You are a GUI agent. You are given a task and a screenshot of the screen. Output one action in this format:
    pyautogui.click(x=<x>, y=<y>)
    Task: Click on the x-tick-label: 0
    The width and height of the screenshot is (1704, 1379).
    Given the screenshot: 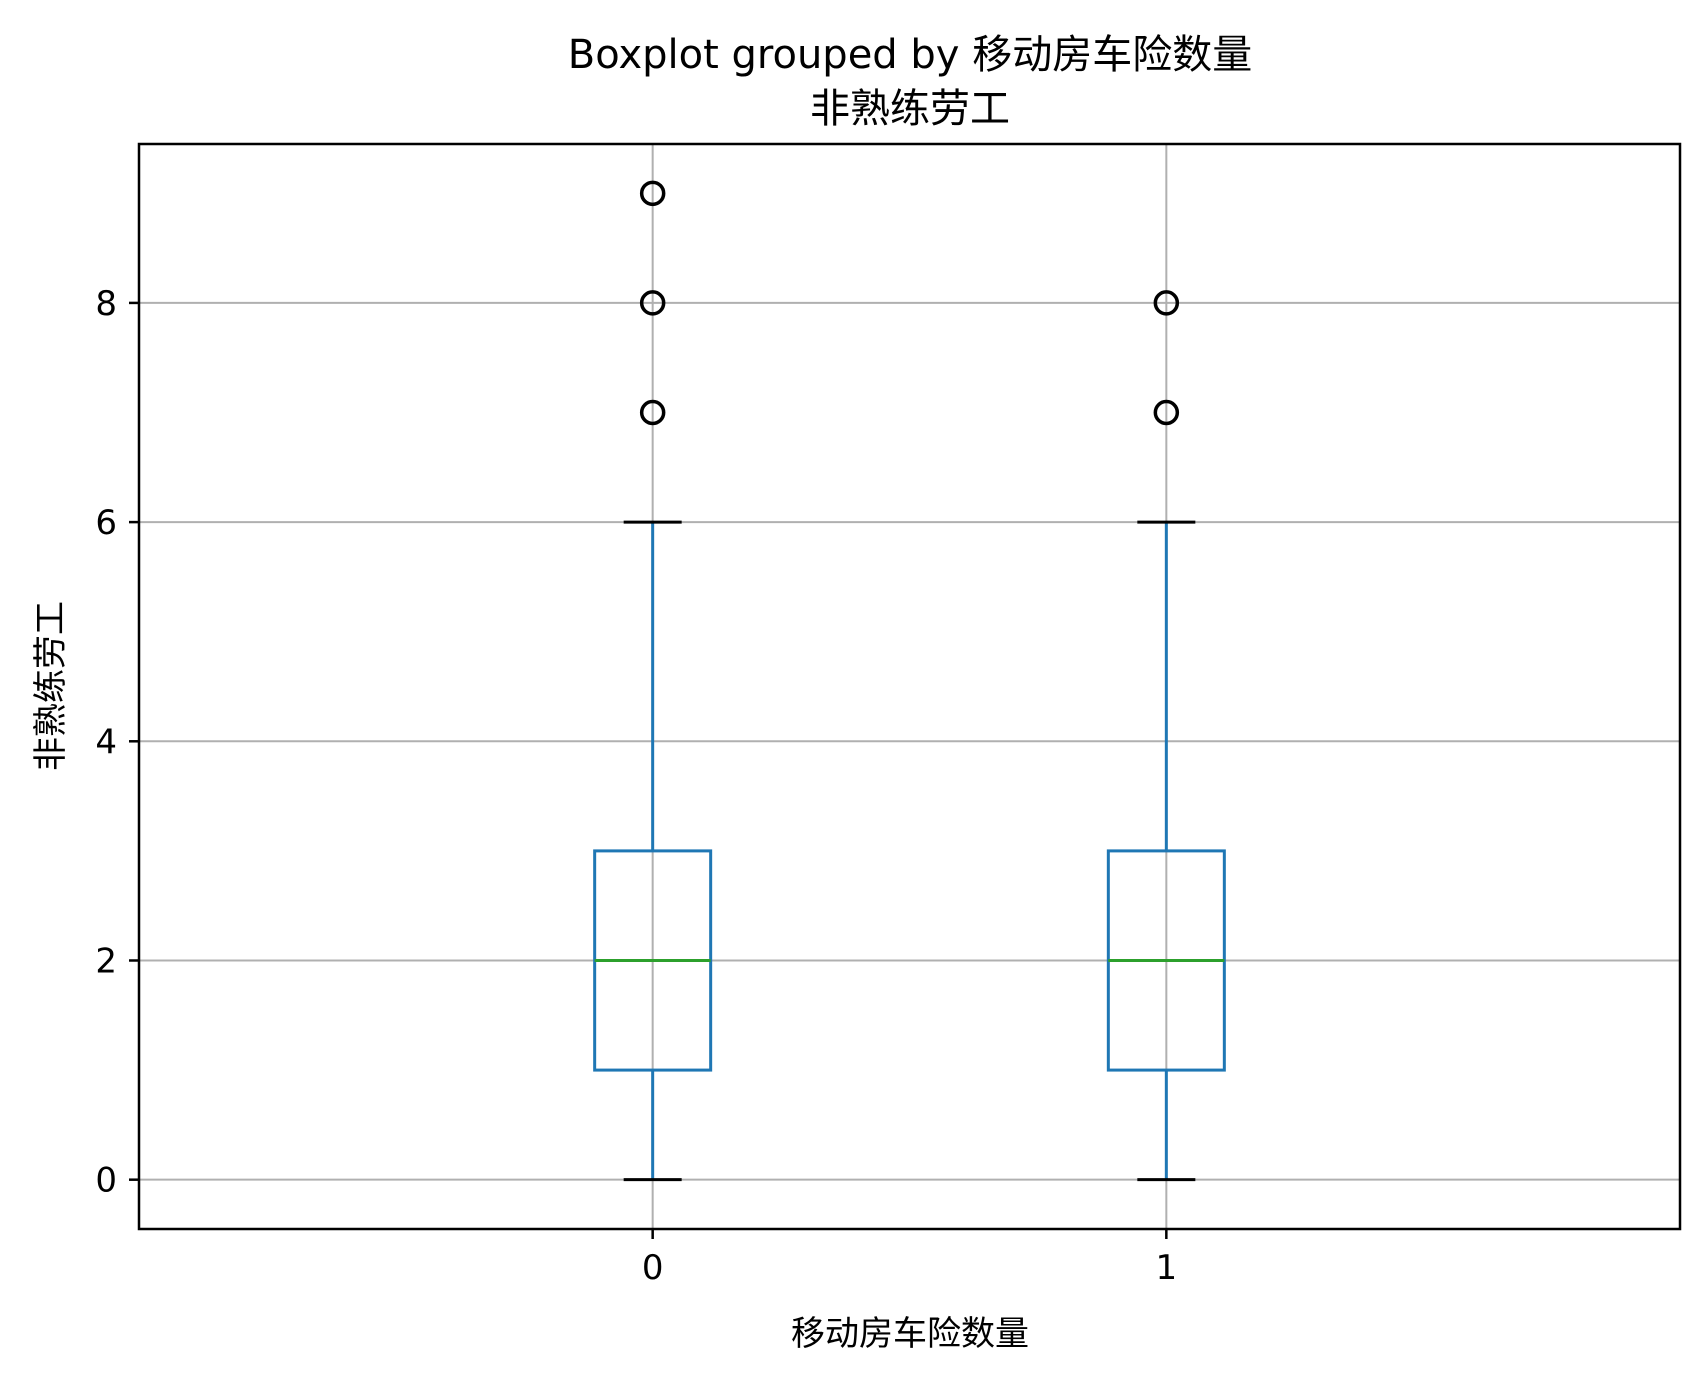 What is the action you would take?
    pyautogui.click(x=653, y=1268)
    